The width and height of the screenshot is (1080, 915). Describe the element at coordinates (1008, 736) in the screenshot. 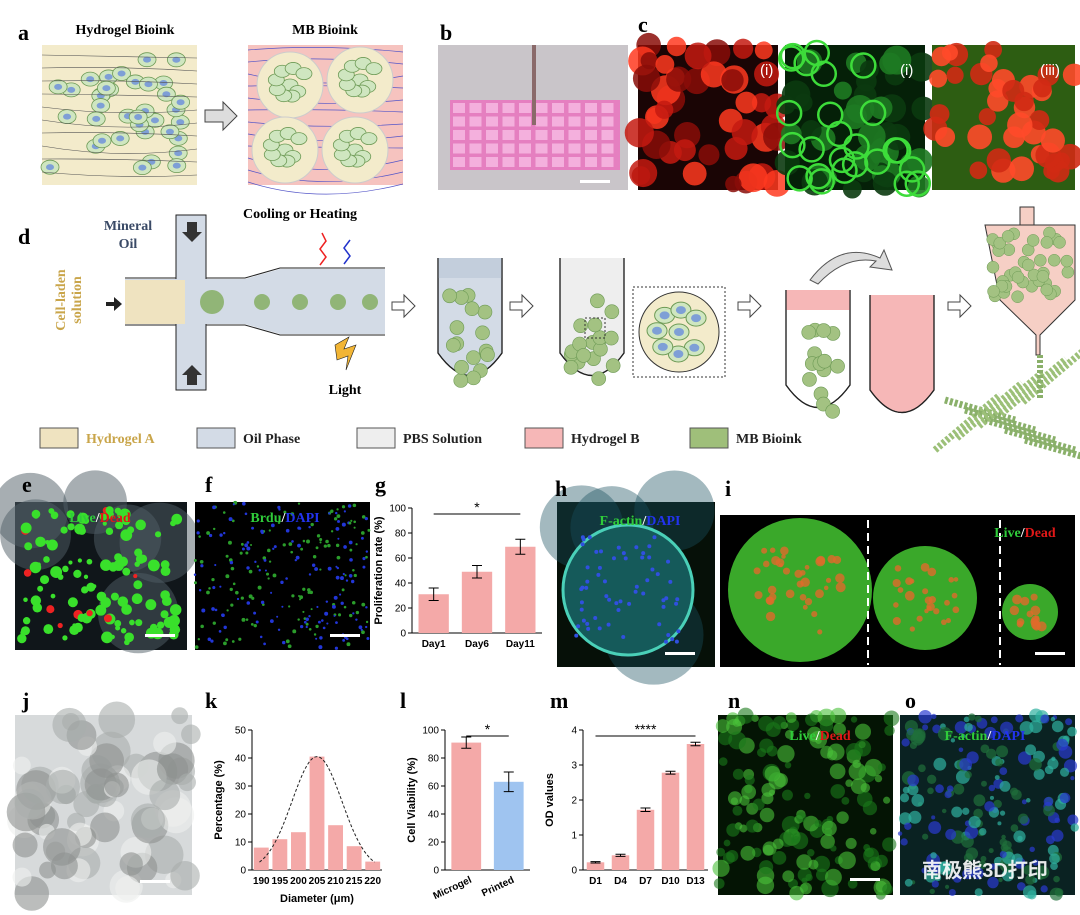

I see `stain-part: DAPI` at that location.